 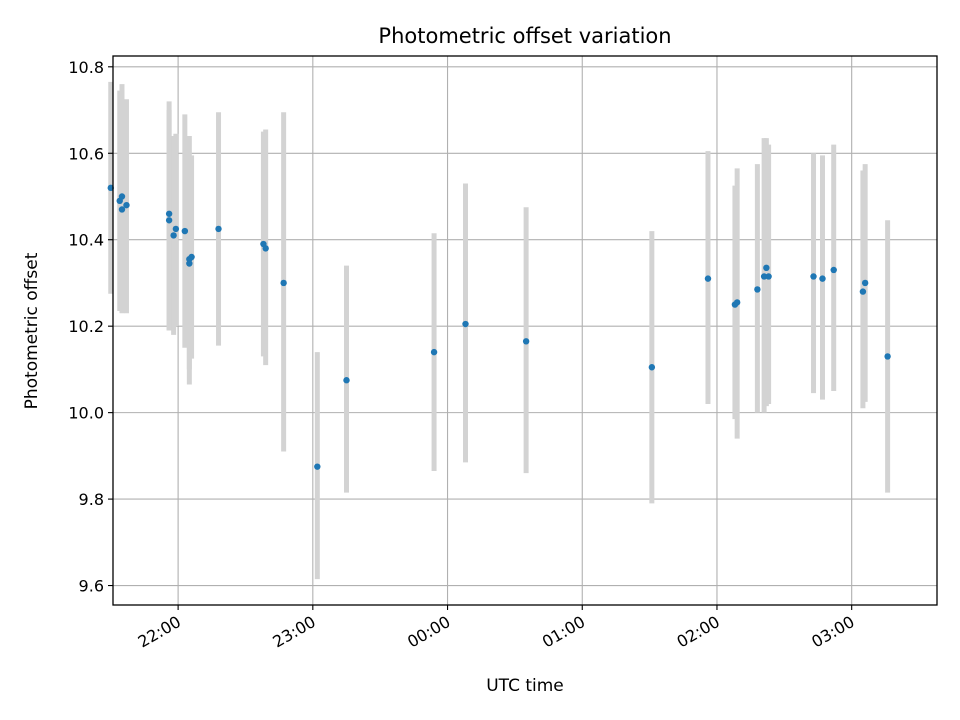 What do you see at coordinates (86, 413) in the screenshot?
I see `y-tick-label: 10.0` at bounding box center [86, 413].